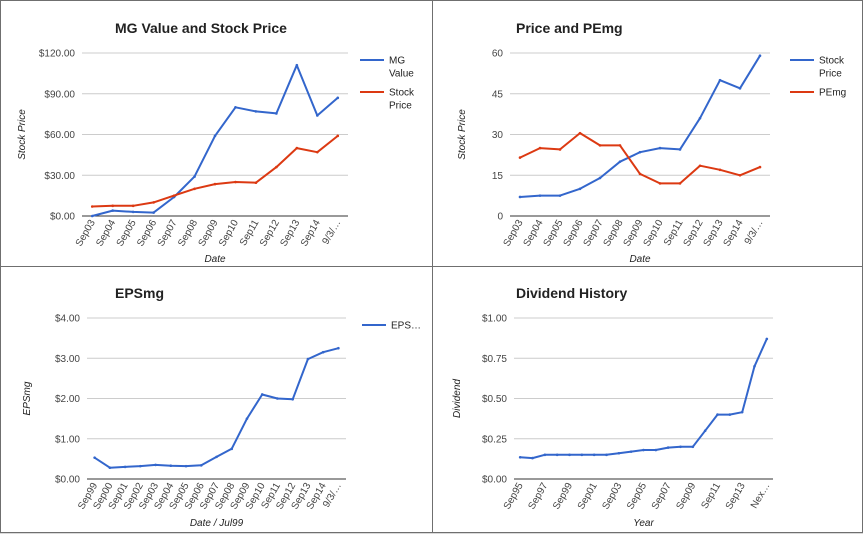  What do you see at coordinates (832, 93) in the screenshot?
I see `legend-label: PEmg` at bounding box center [832, 93].